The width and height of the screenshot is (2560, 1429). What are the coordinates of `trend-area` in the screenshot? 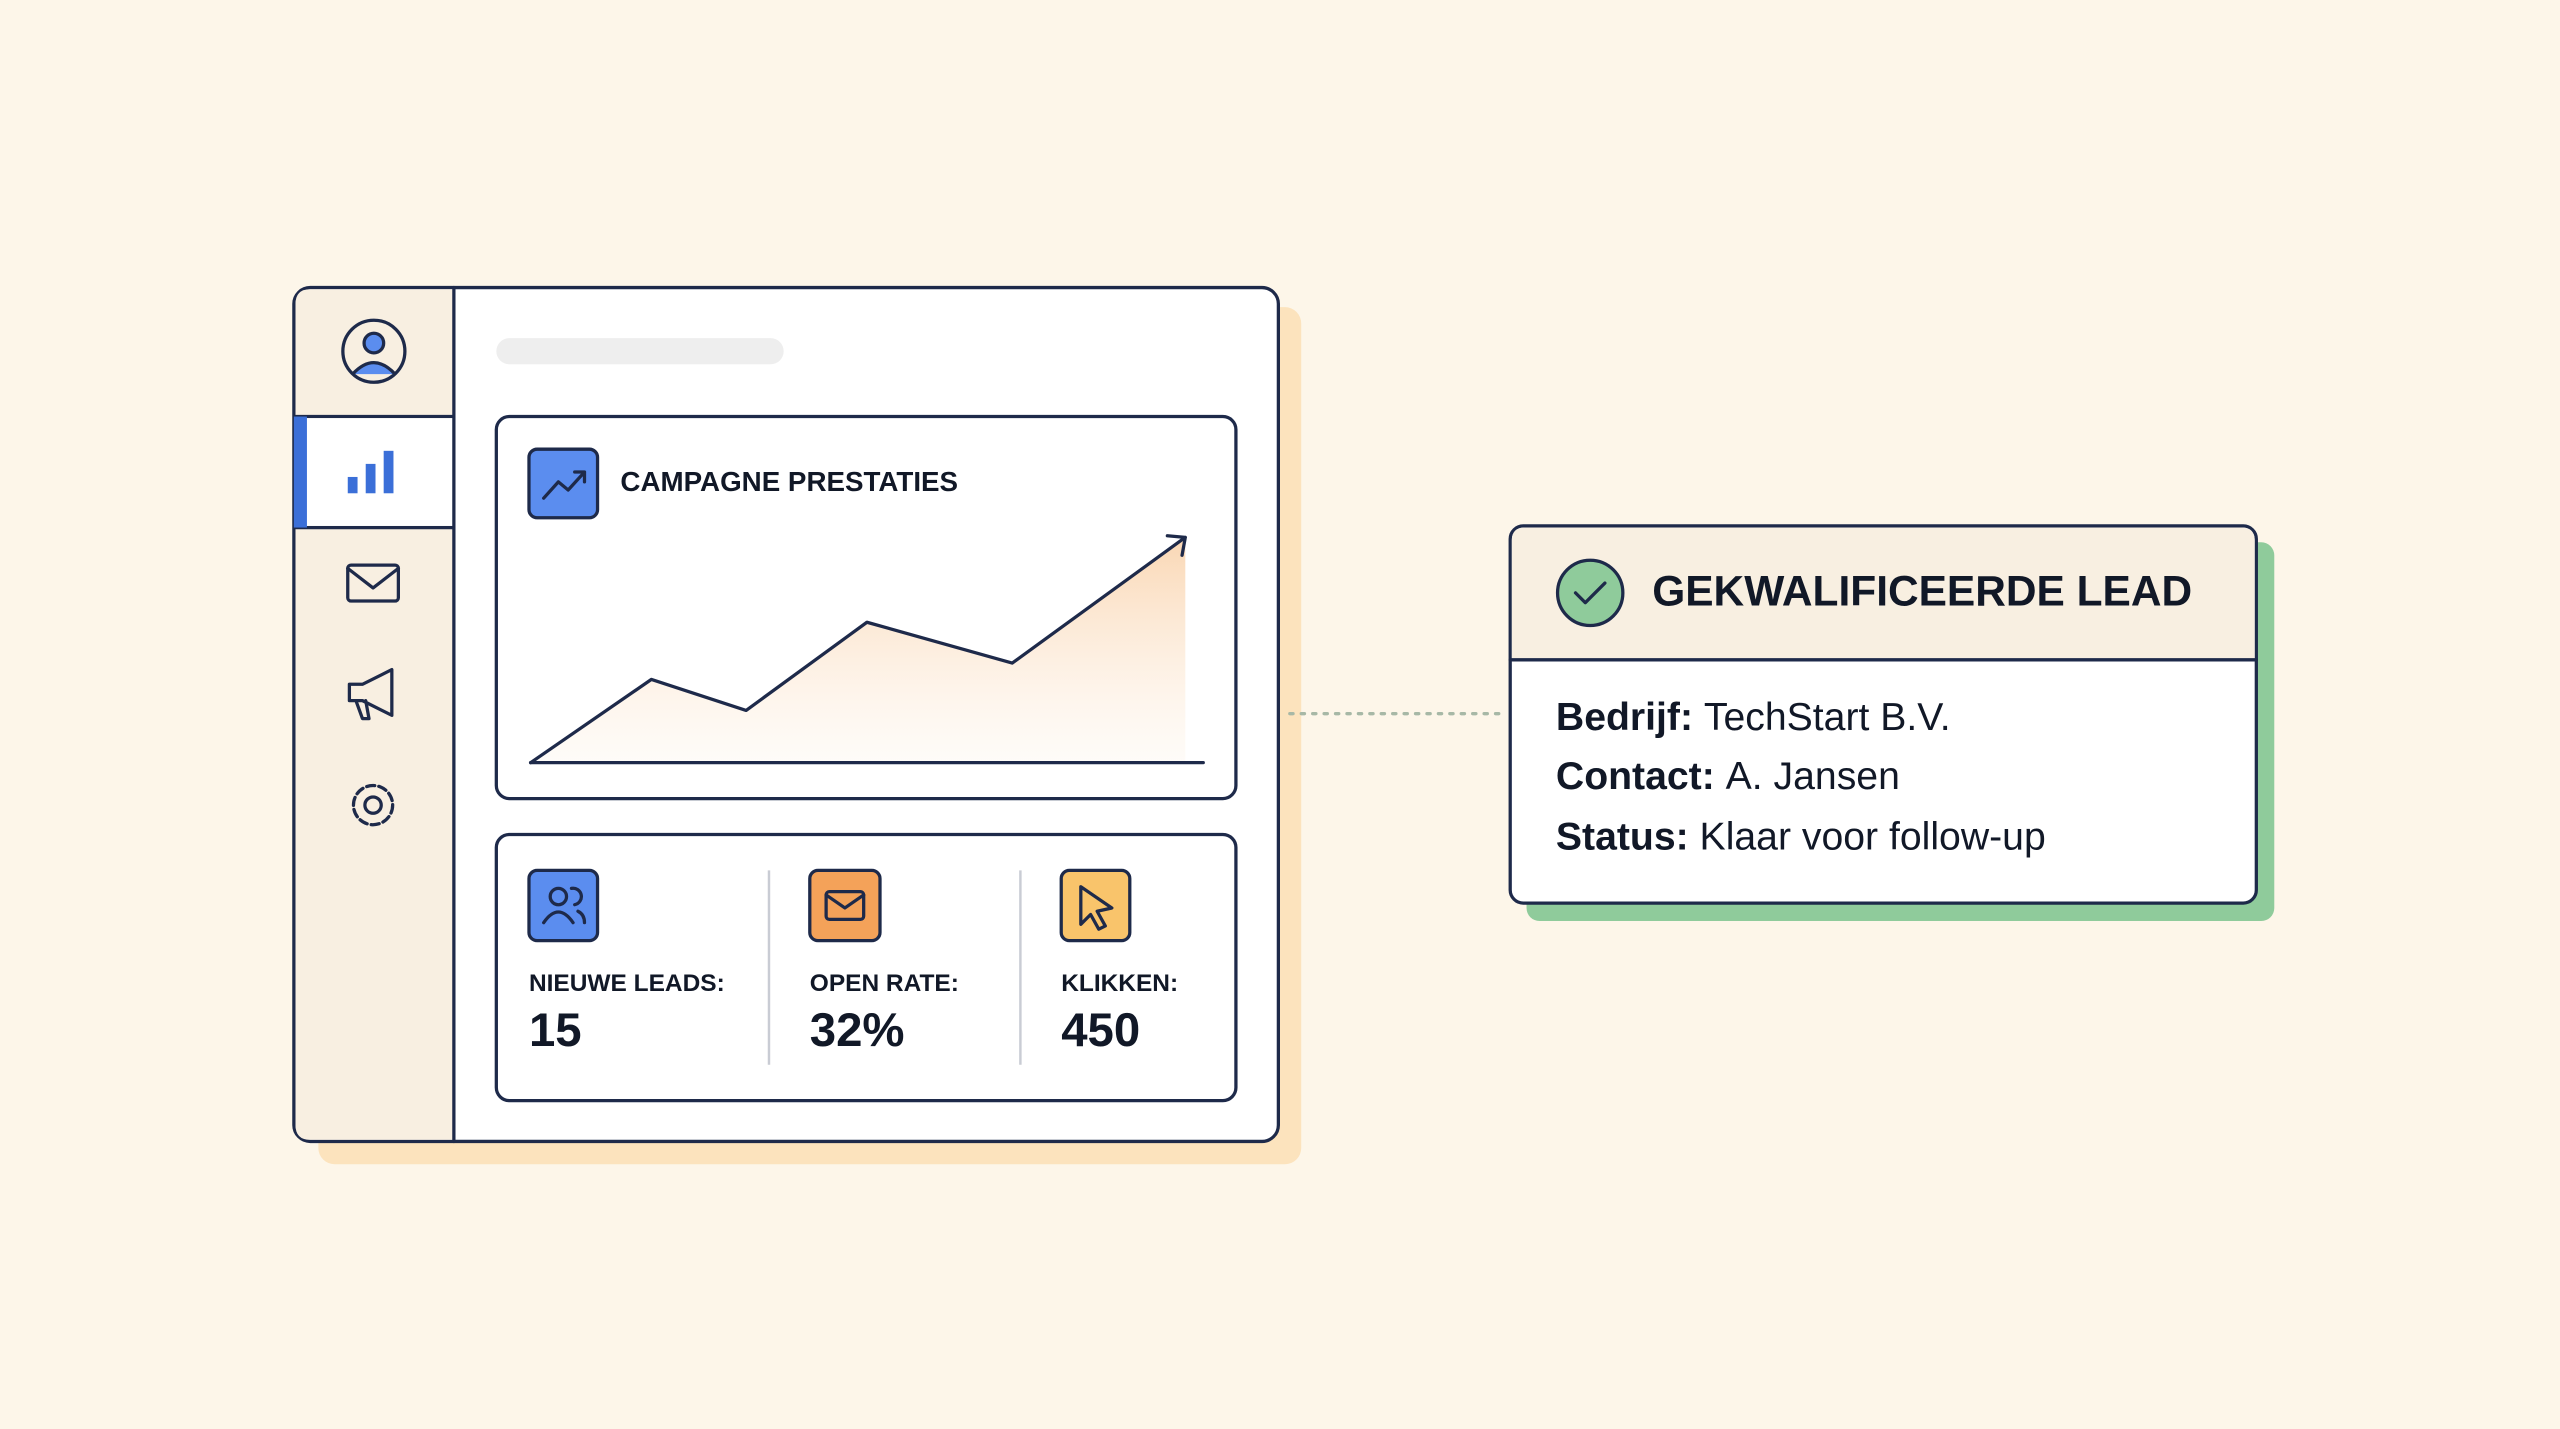 It's located at (858, 650).